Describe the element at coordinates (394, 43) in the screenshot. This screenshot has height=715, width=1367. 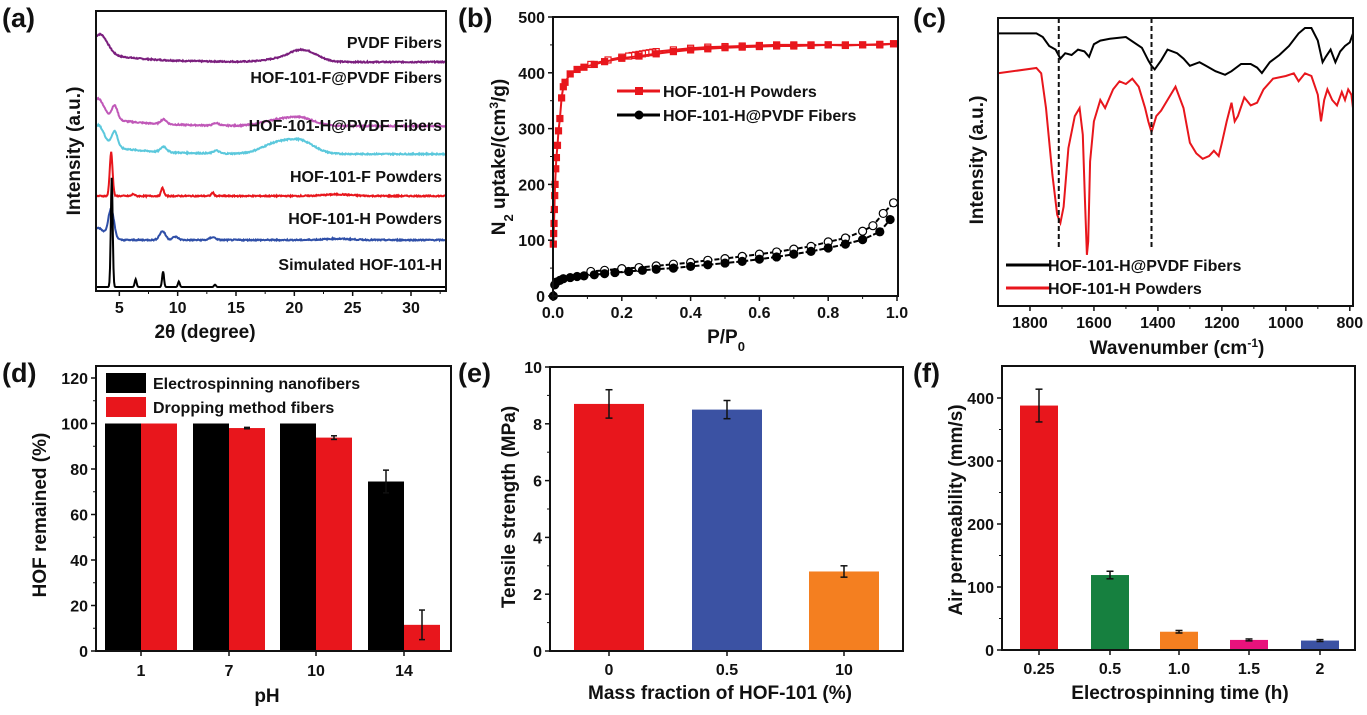
I see `a-series-label-1: PVDF Fibers` at that location.